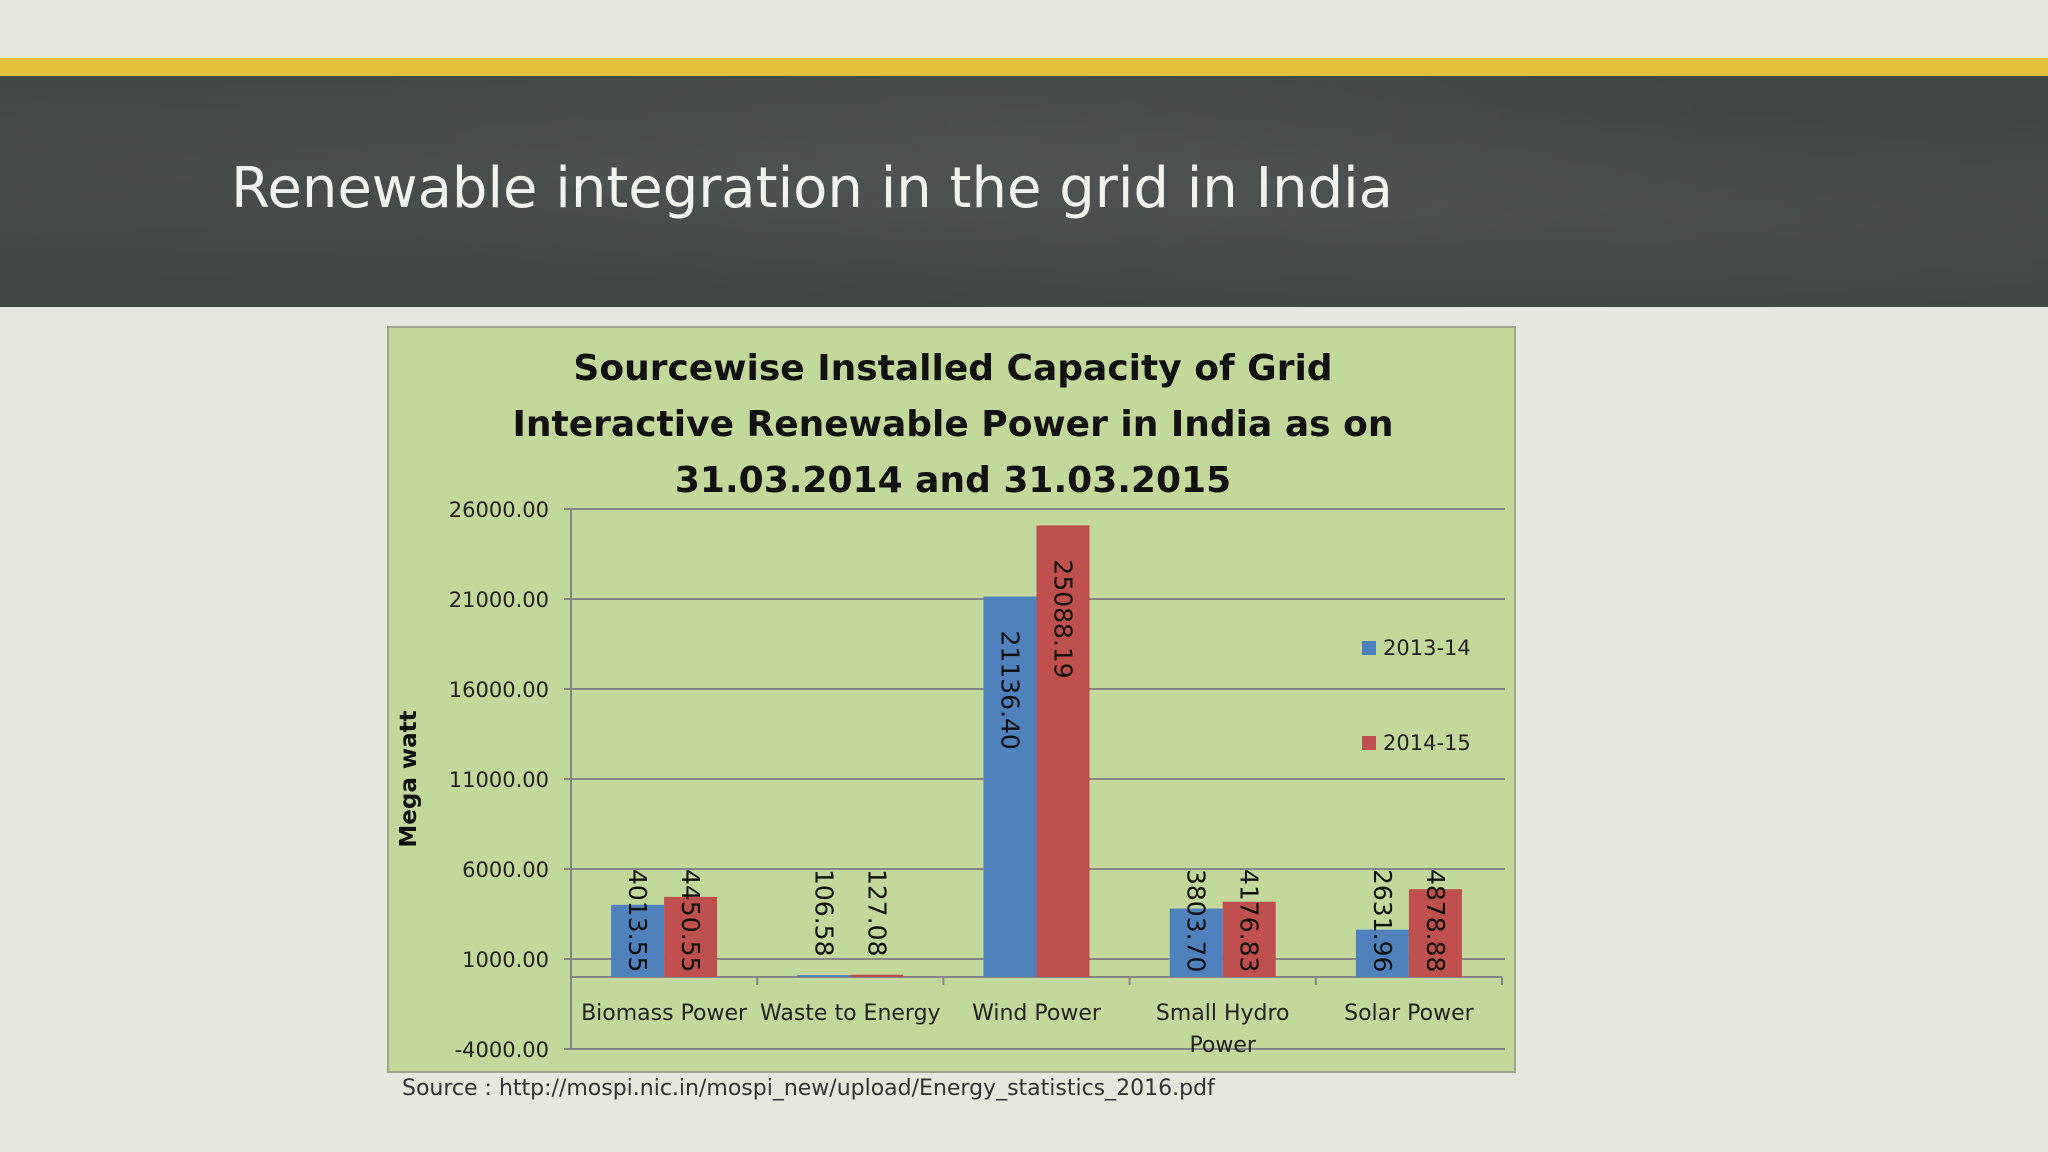 Image resolution: width=2048 pixels, height=1152 pixels. I want to click on data-label: 4176.83, so click(1249, 920).